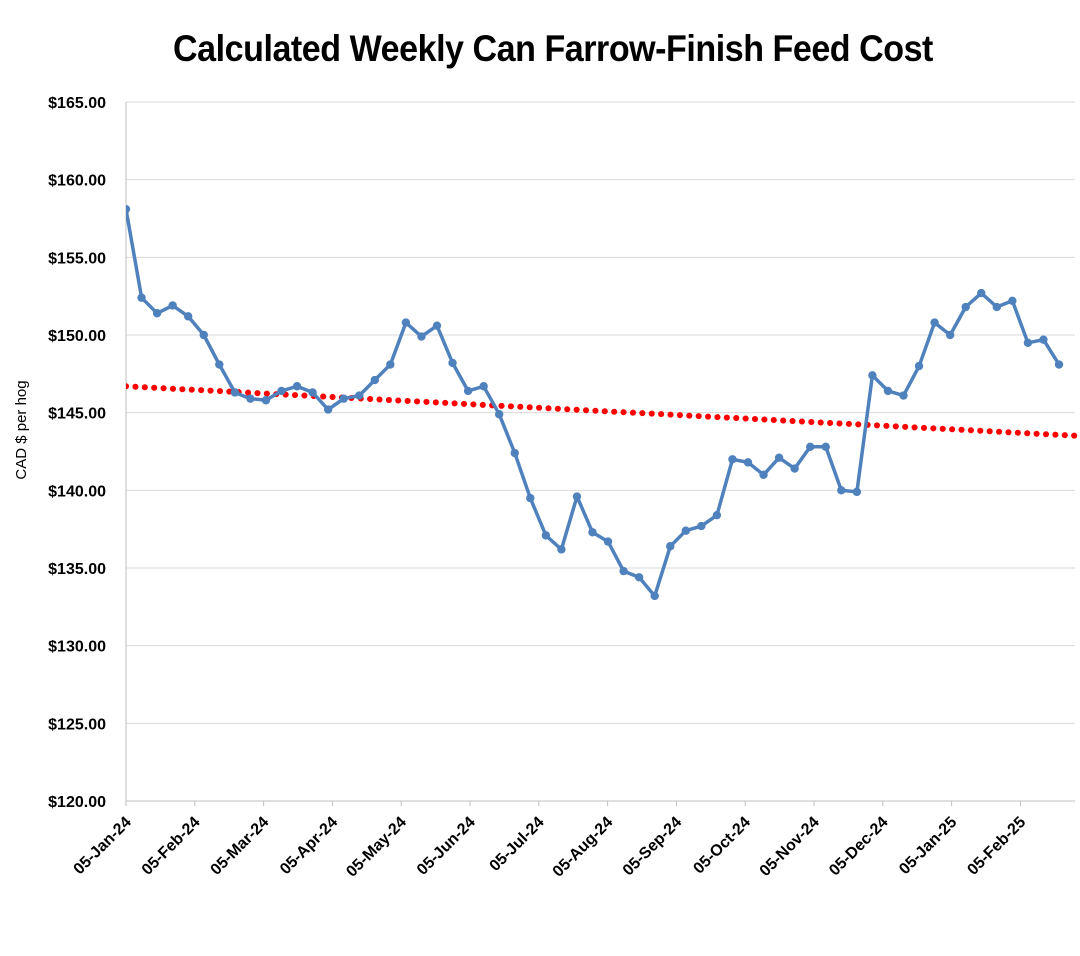 This screenshot has height=956, width=1080. I want to click on y-tick-label: $160.00, so click(77, 181).